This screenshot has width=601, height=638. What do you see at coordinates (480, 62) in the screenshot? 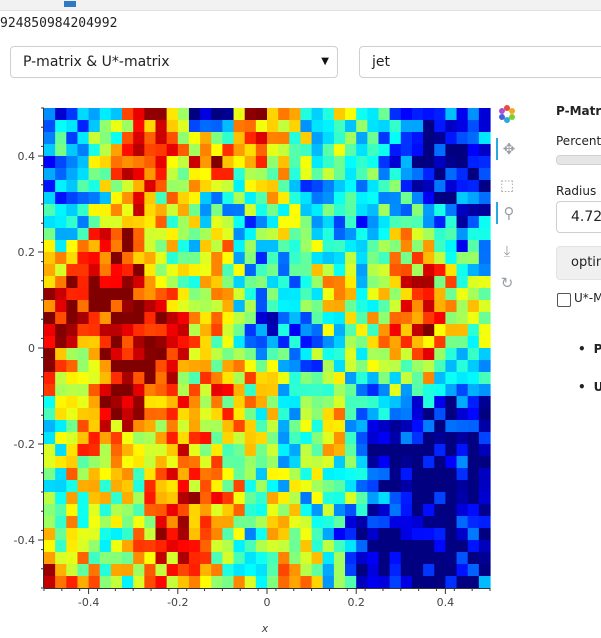
I see `colormap-select: jet` at bounding box center [480, 62].